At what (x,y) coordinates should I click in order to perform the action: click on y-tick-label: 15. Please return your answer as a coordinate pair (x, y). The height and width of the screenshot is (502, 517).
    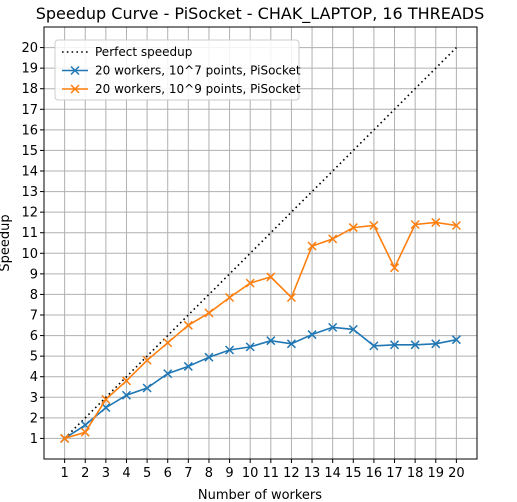
    Looking at the image, I should click on (29, 151).